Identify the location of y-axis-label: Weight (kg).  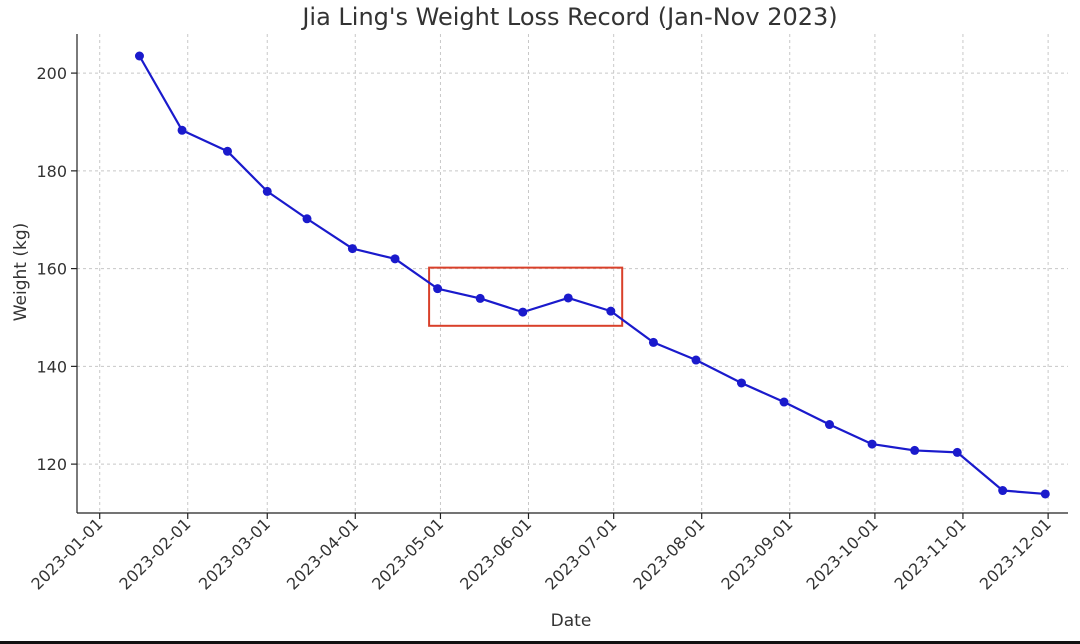
(21, 272).